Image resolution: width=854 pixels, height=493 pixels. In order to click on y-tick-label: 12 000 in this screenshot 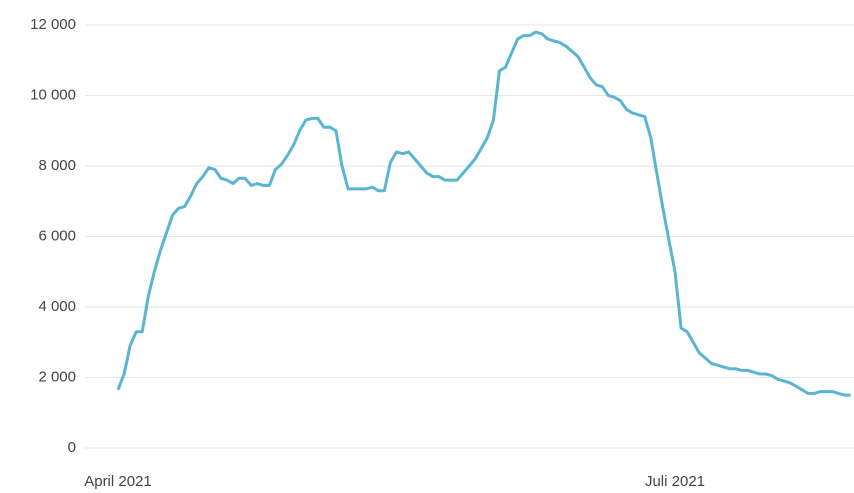, I will do `click(53, 24)`.